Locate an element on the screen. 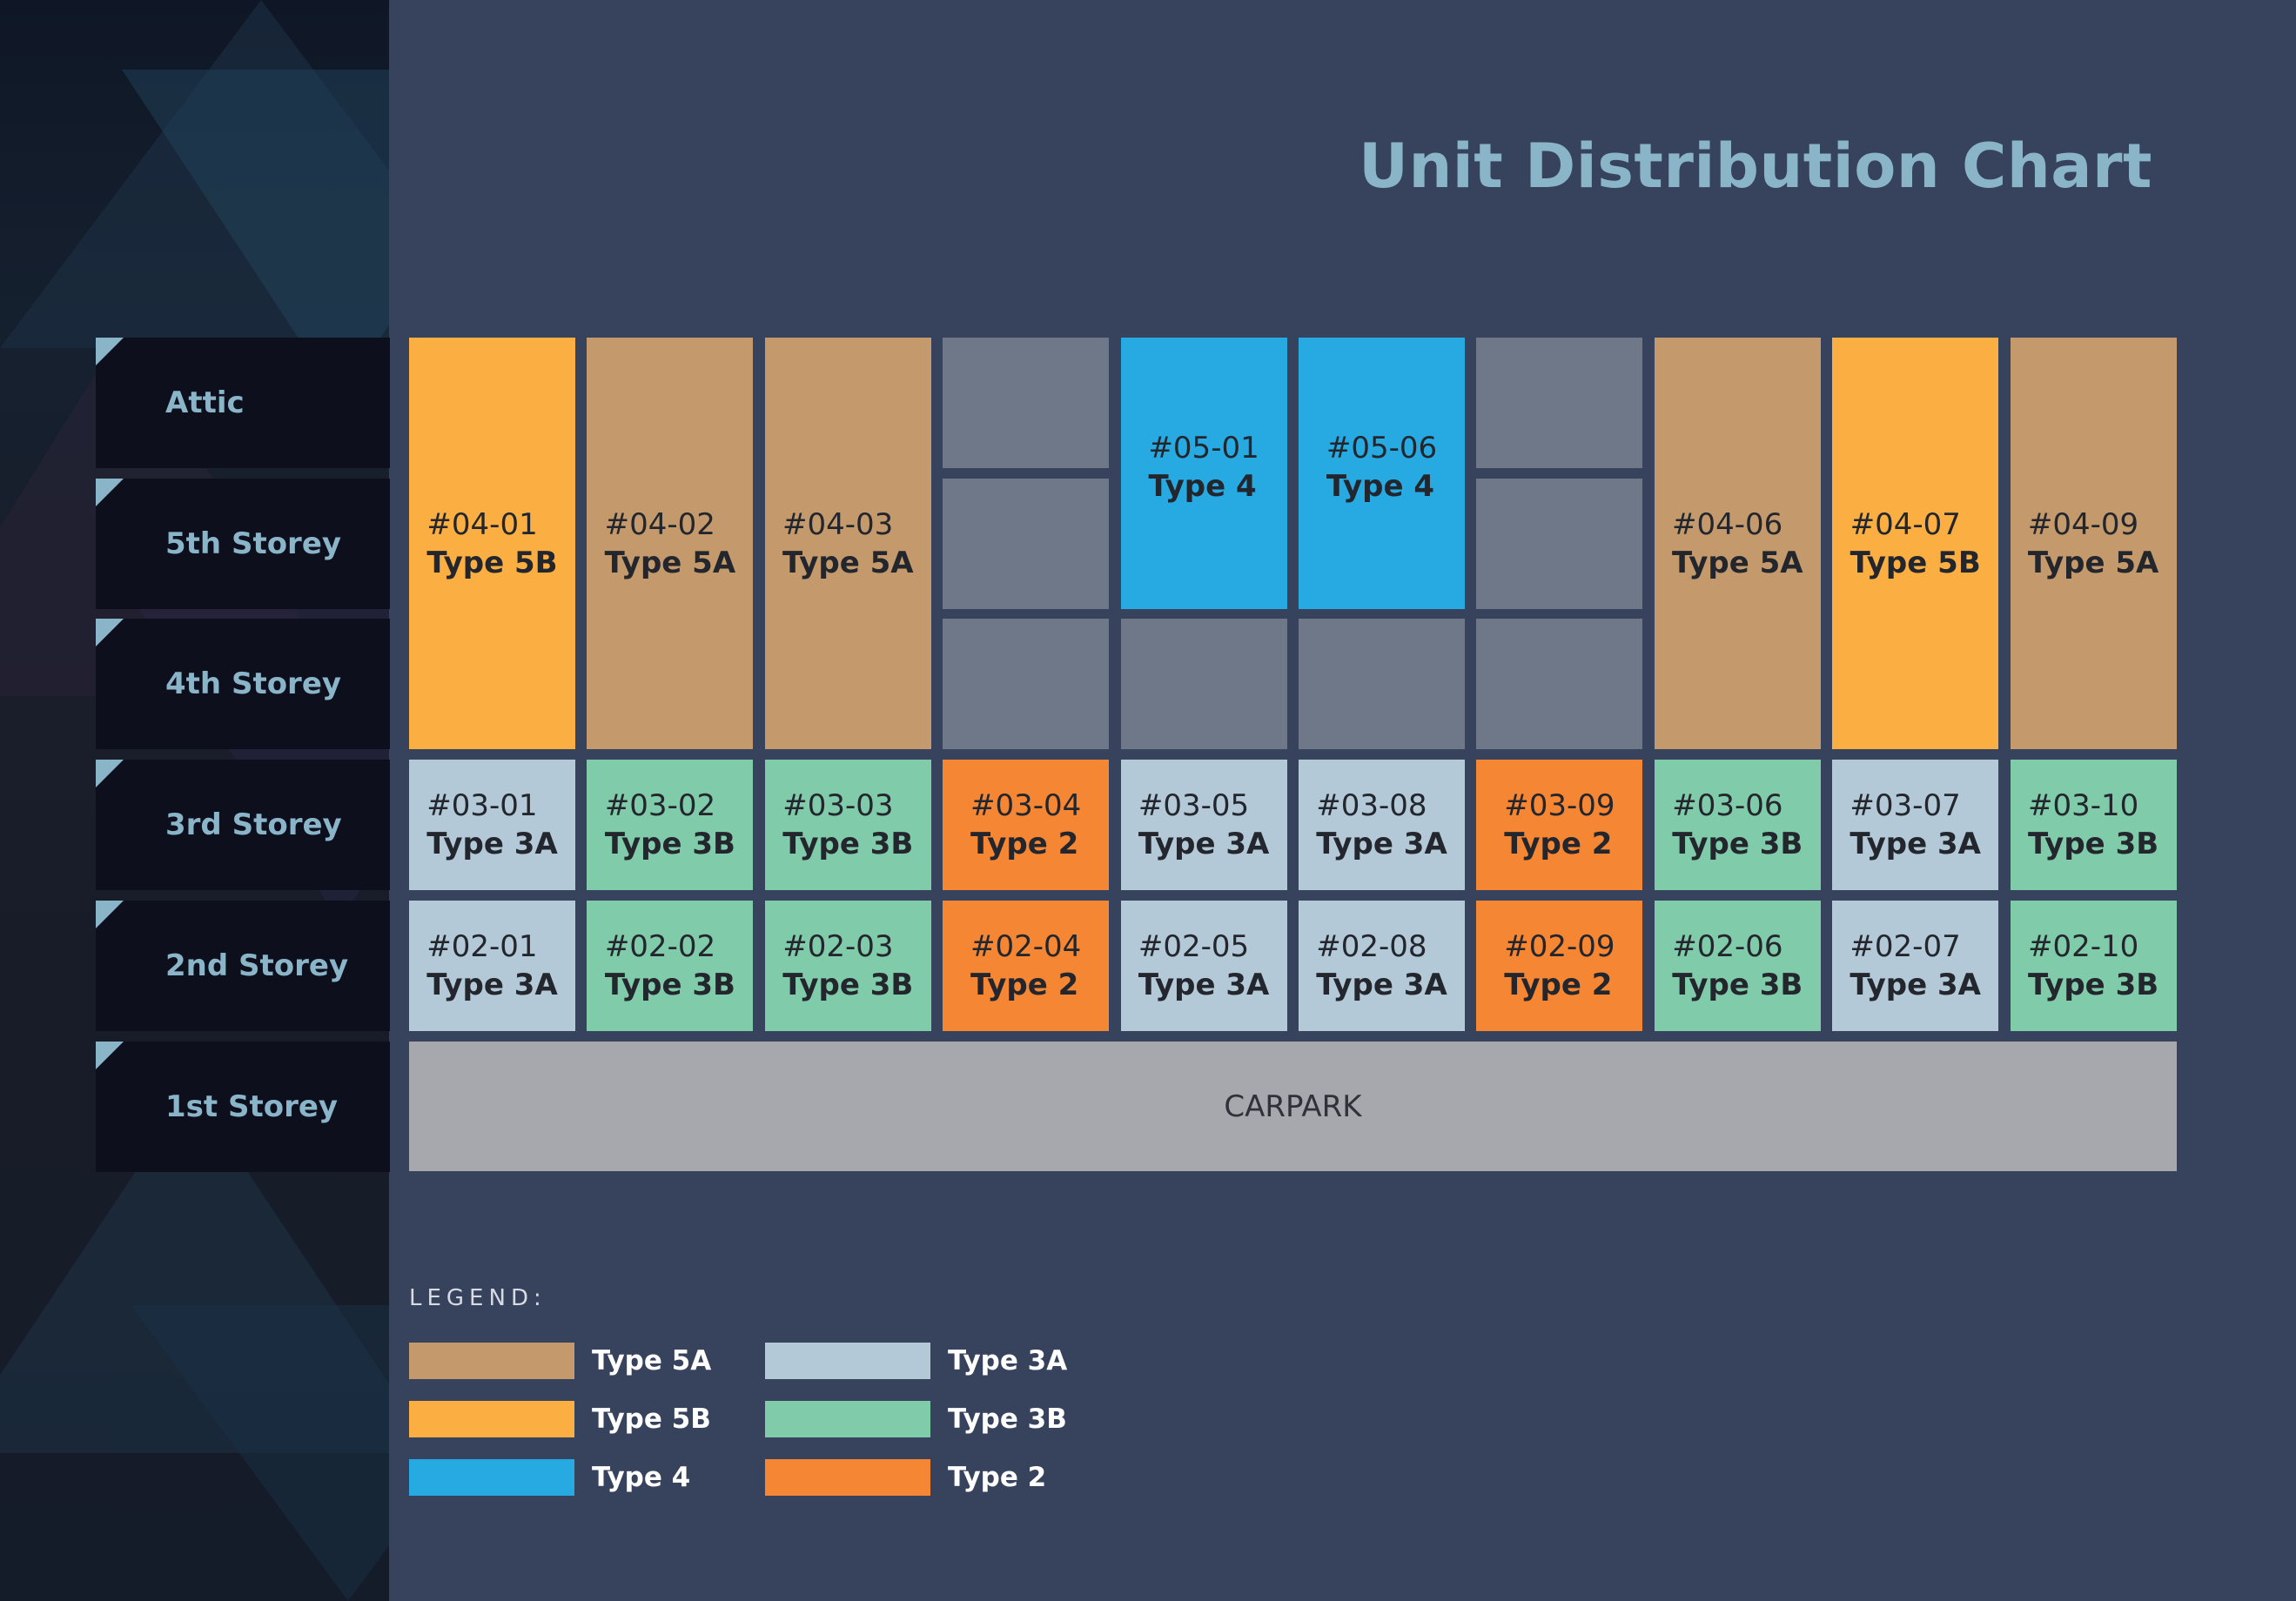 This screenshot has width=2296, height=1601. unit-block: #05-01 Type 4 is located at coordinates (1203, 473).